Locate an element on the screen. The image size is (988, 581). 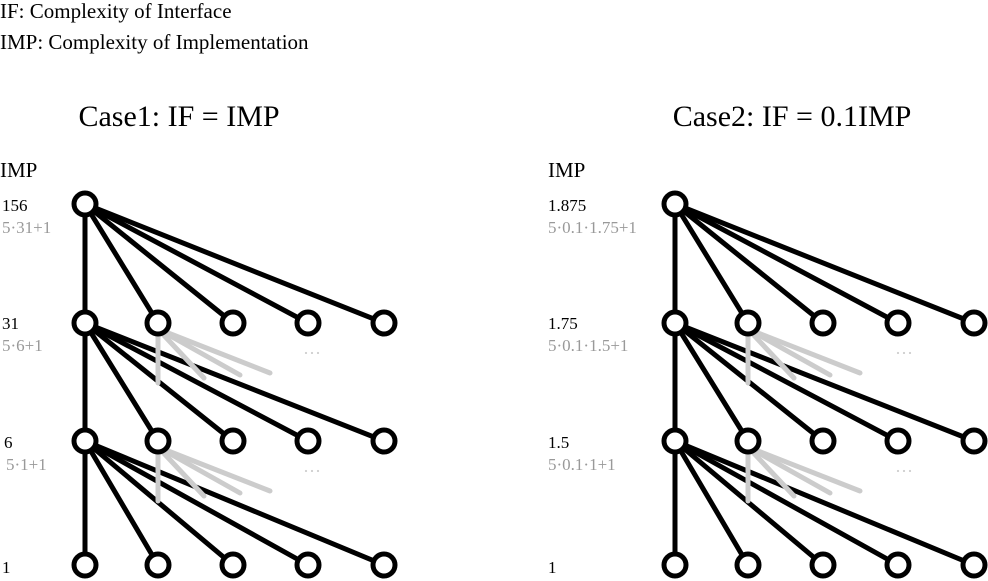
level-value: 1.875 is located at coordinates (567, 205).